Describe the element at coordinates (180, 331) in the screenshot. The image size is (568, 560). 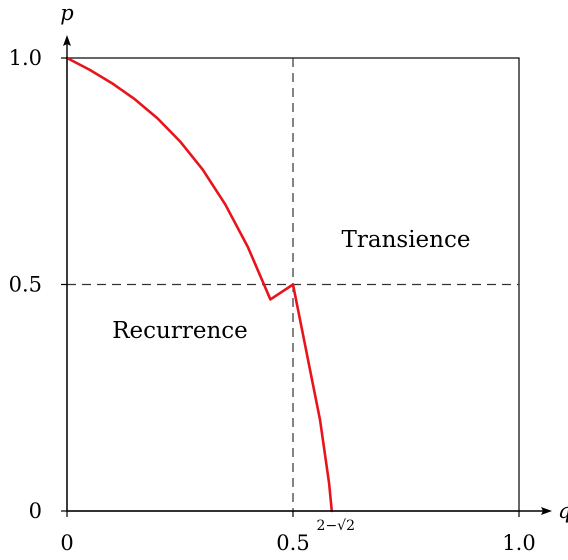
I see `region-label: Recurrence` at that location.